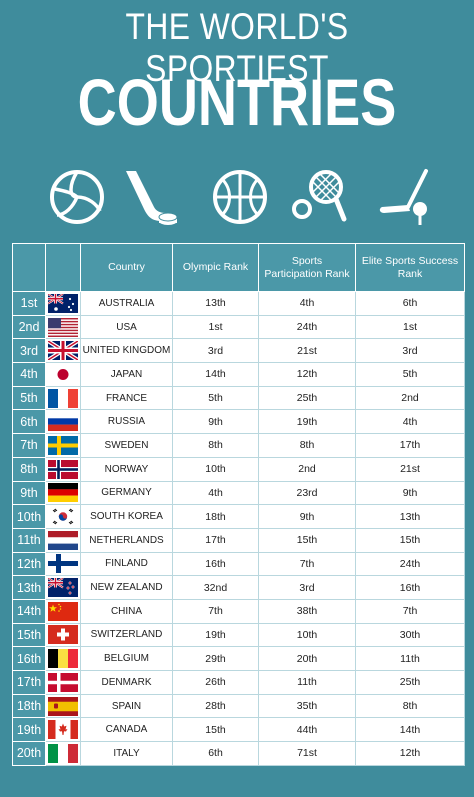 This screenshot has height=797, width=474. I want to click on header-country: Country, so click(126, 267).